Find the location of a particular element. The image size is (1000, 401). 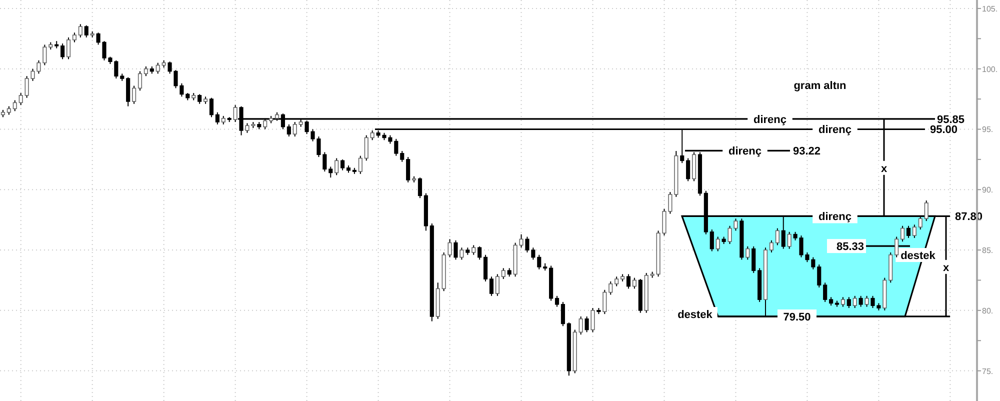

y-tick-label: 90. is located at coordinates (988, 190).